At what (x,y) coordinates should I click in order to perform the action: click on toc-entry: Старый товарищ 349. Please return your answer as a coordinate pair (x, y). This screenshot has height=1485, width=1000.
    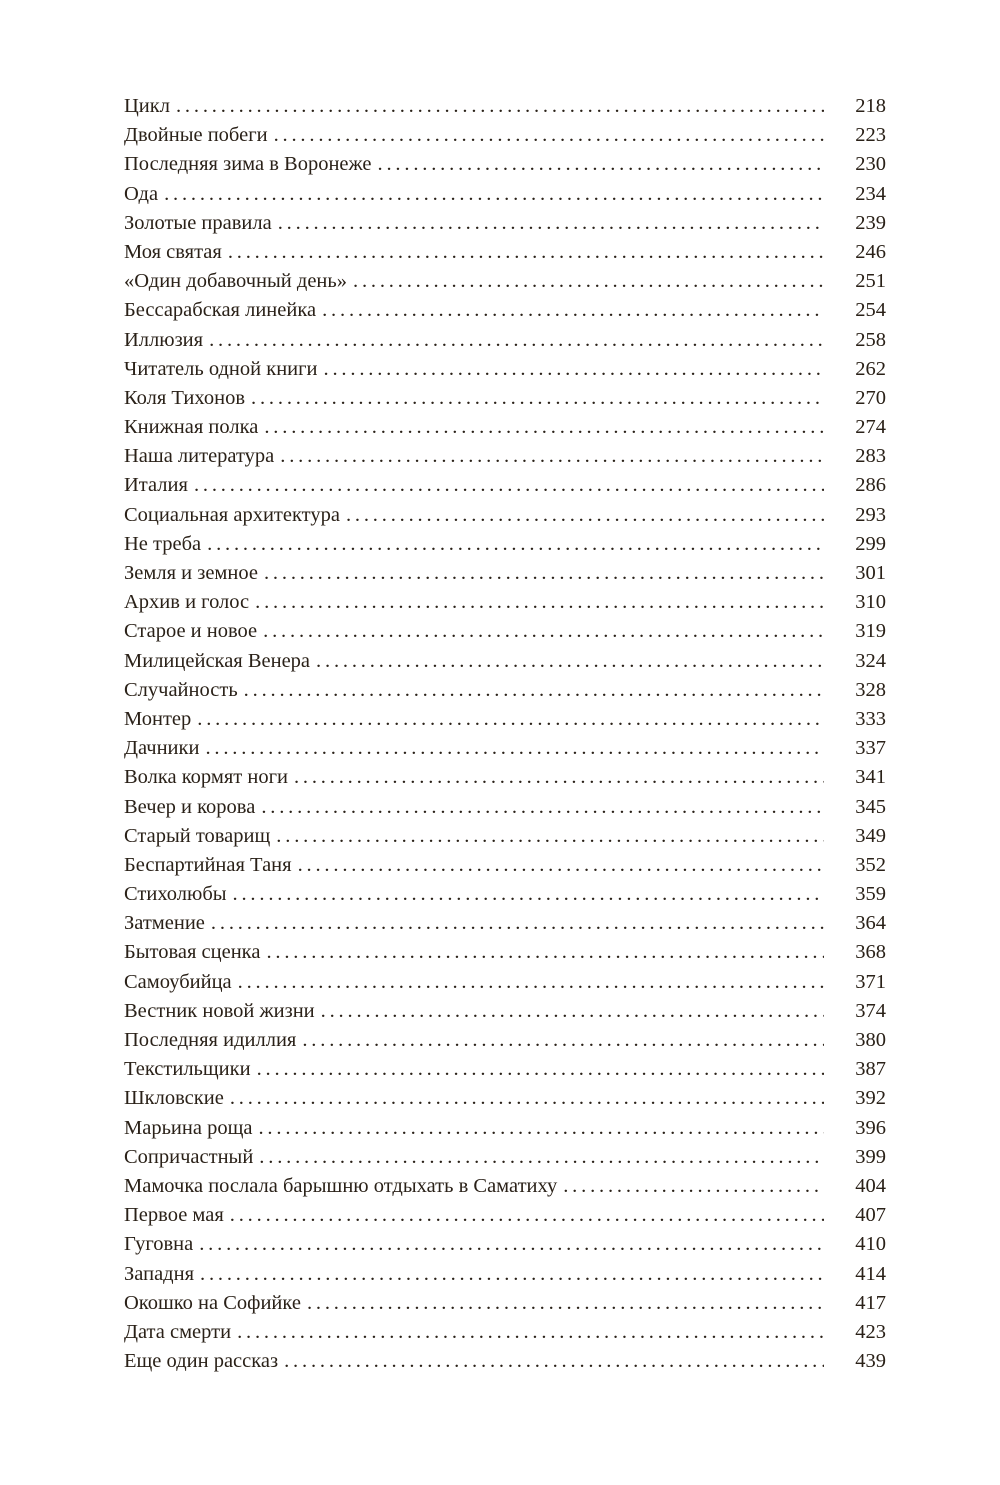
    Looking at the image, I should click on (505, 836).